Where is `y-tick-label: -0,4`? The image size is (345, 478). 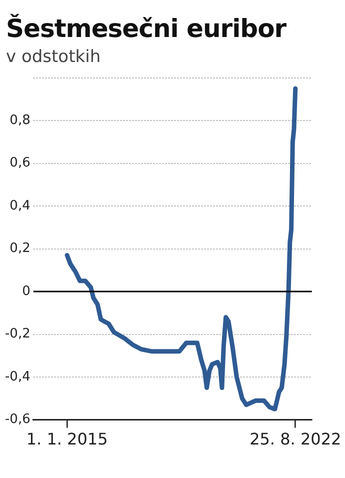 y-tick-label: -0,4 is located at coordinates (17, 376).